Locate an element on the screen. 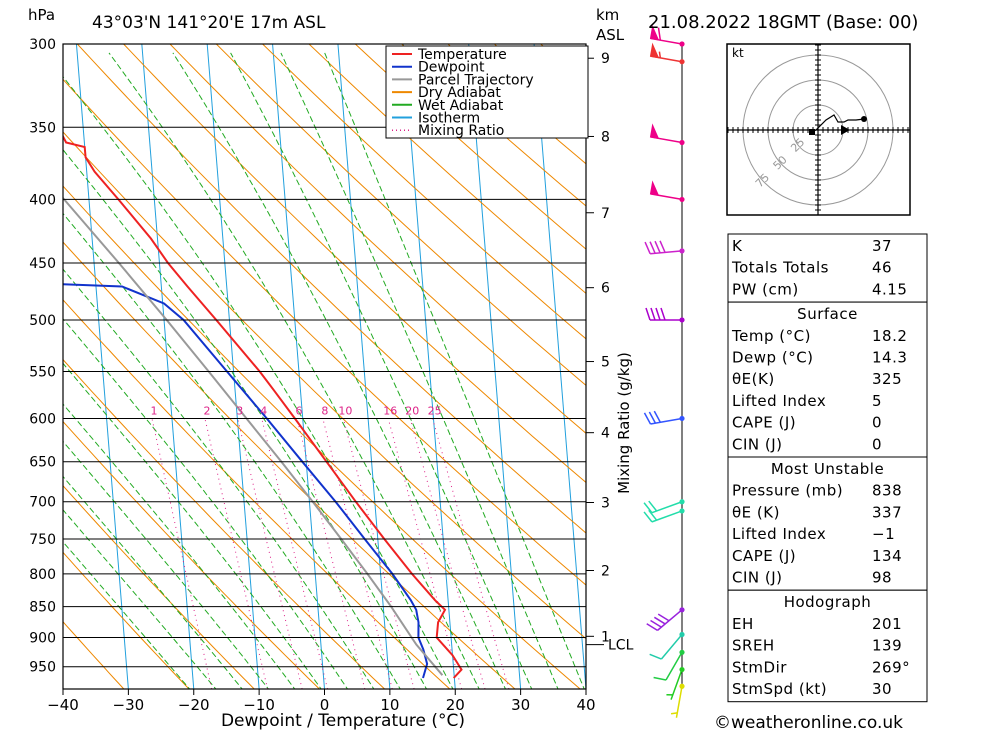 The height and width of the screenshot is (737, 1000). hpa-unit-label: hPa is located at coordinates (41, 15).